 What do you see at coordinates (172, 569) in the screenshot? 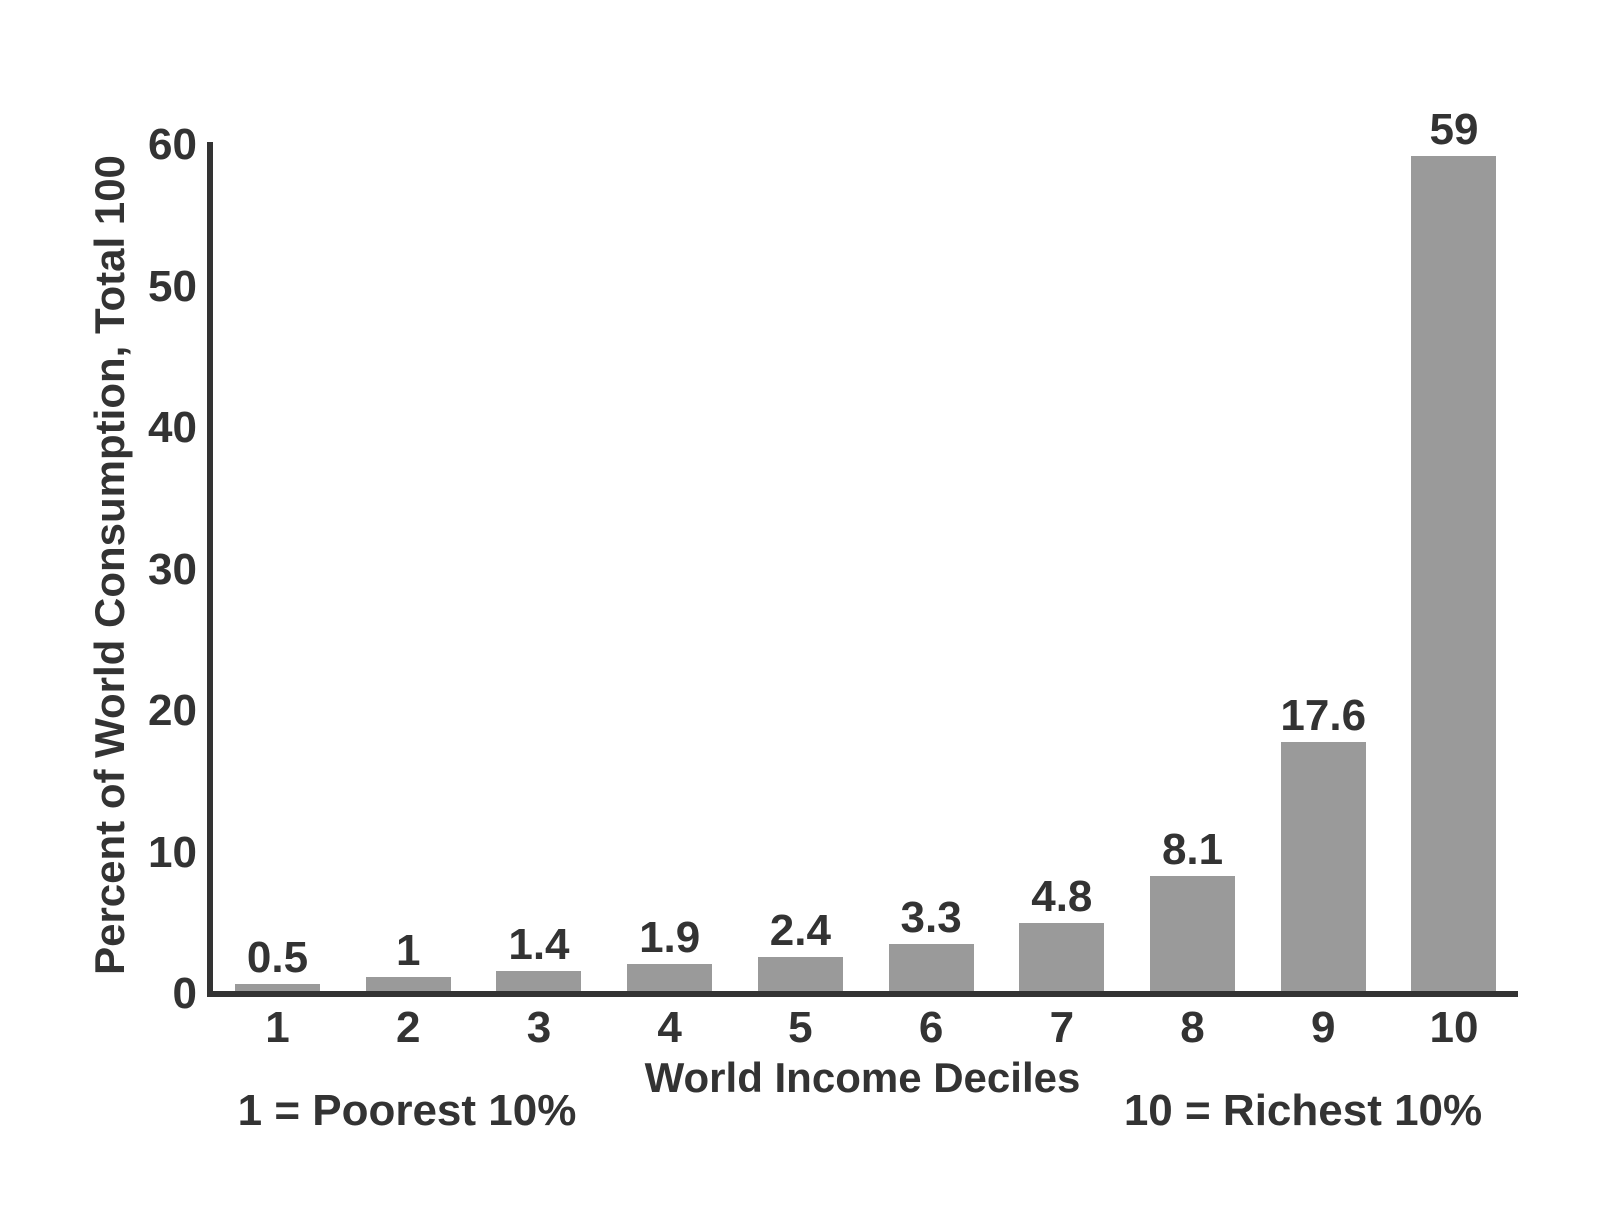
I see `y-tick-label-30: 30` at bounding box center [172, 569].